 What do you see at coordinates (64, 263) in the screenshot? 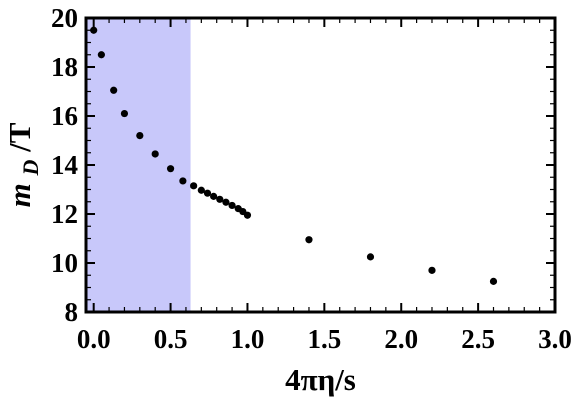
I see `y-tick-label: 10` at bounding box center [64, 263].